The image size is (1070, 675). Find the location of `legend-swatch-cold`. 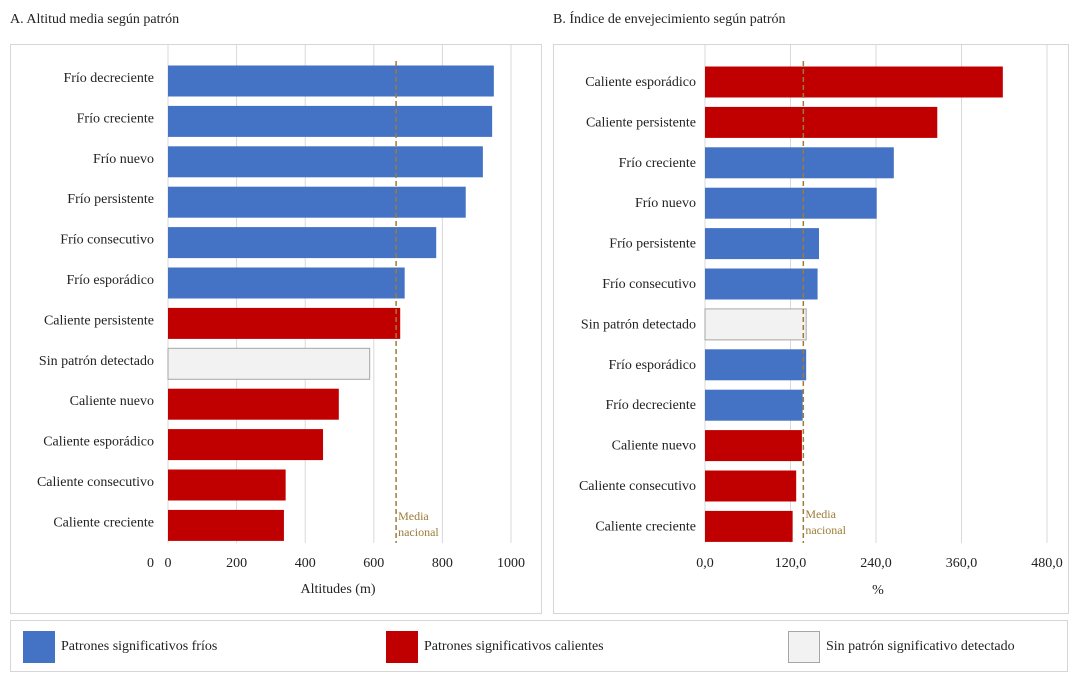

legend-swatch-cold is located at coordinates (39, 647).